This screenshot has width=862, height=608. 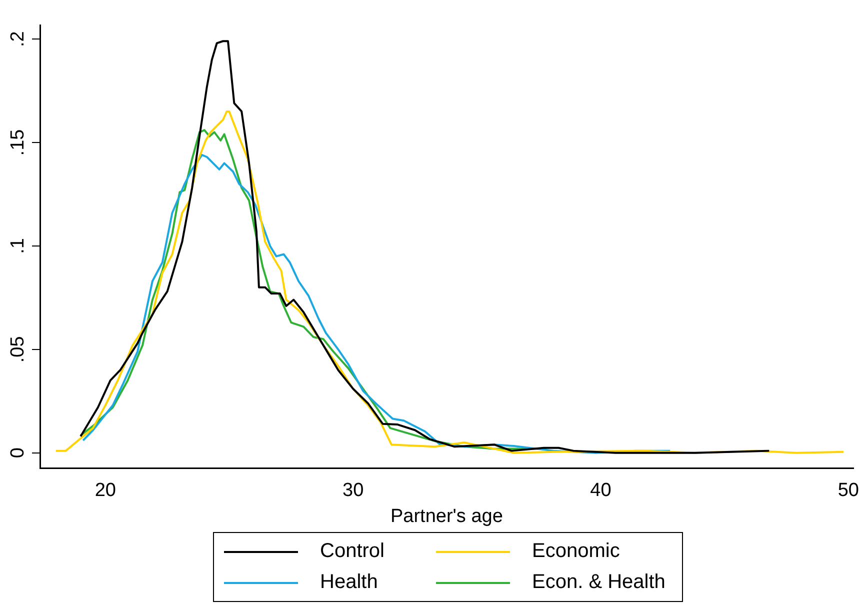 What do you see at coordinates (18, 246) in the screenshot?
I see `y-tick-label: .1` at bounding box center [18, 246].